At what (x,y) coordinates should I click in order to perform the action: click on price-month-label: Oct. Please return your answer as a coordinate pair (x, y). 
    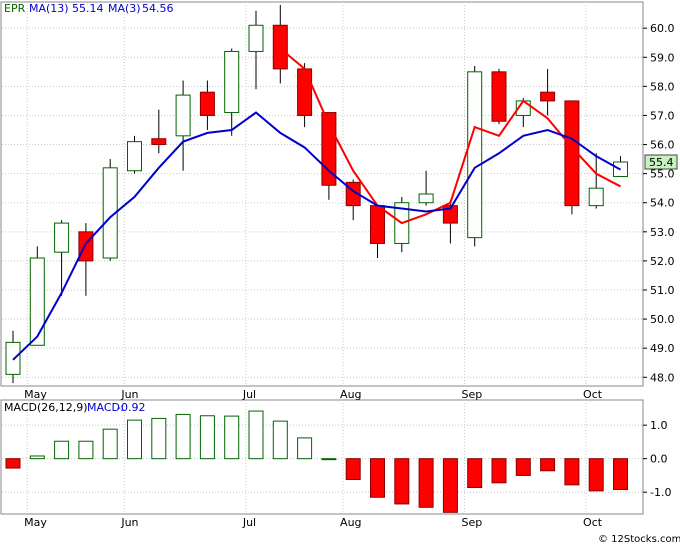
    Looking at the image, I should click on (593, 394).